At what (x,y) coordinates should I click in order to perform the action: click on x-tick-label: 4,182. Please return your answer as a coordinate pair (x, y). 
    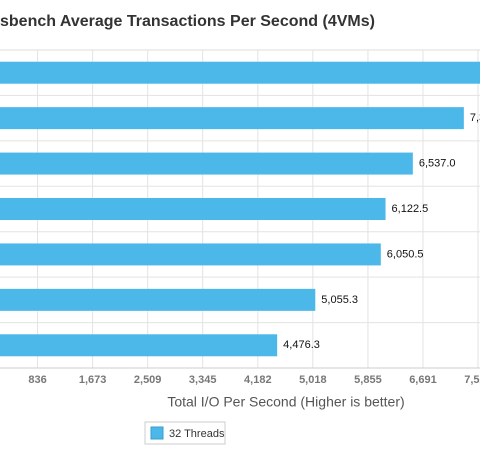
    Looking at the image, I should click on (258, 380).